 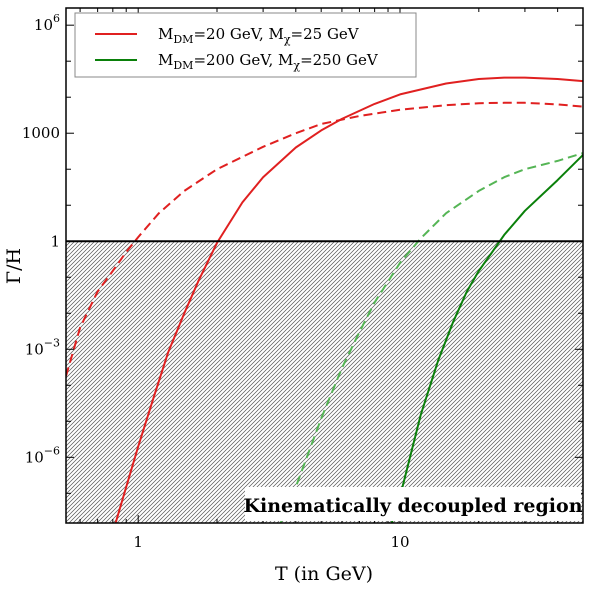 What do you see at coordinates (399, 542) in the screenshot?
I see `x-tick-label: 10` at bounding box center [399, 542].